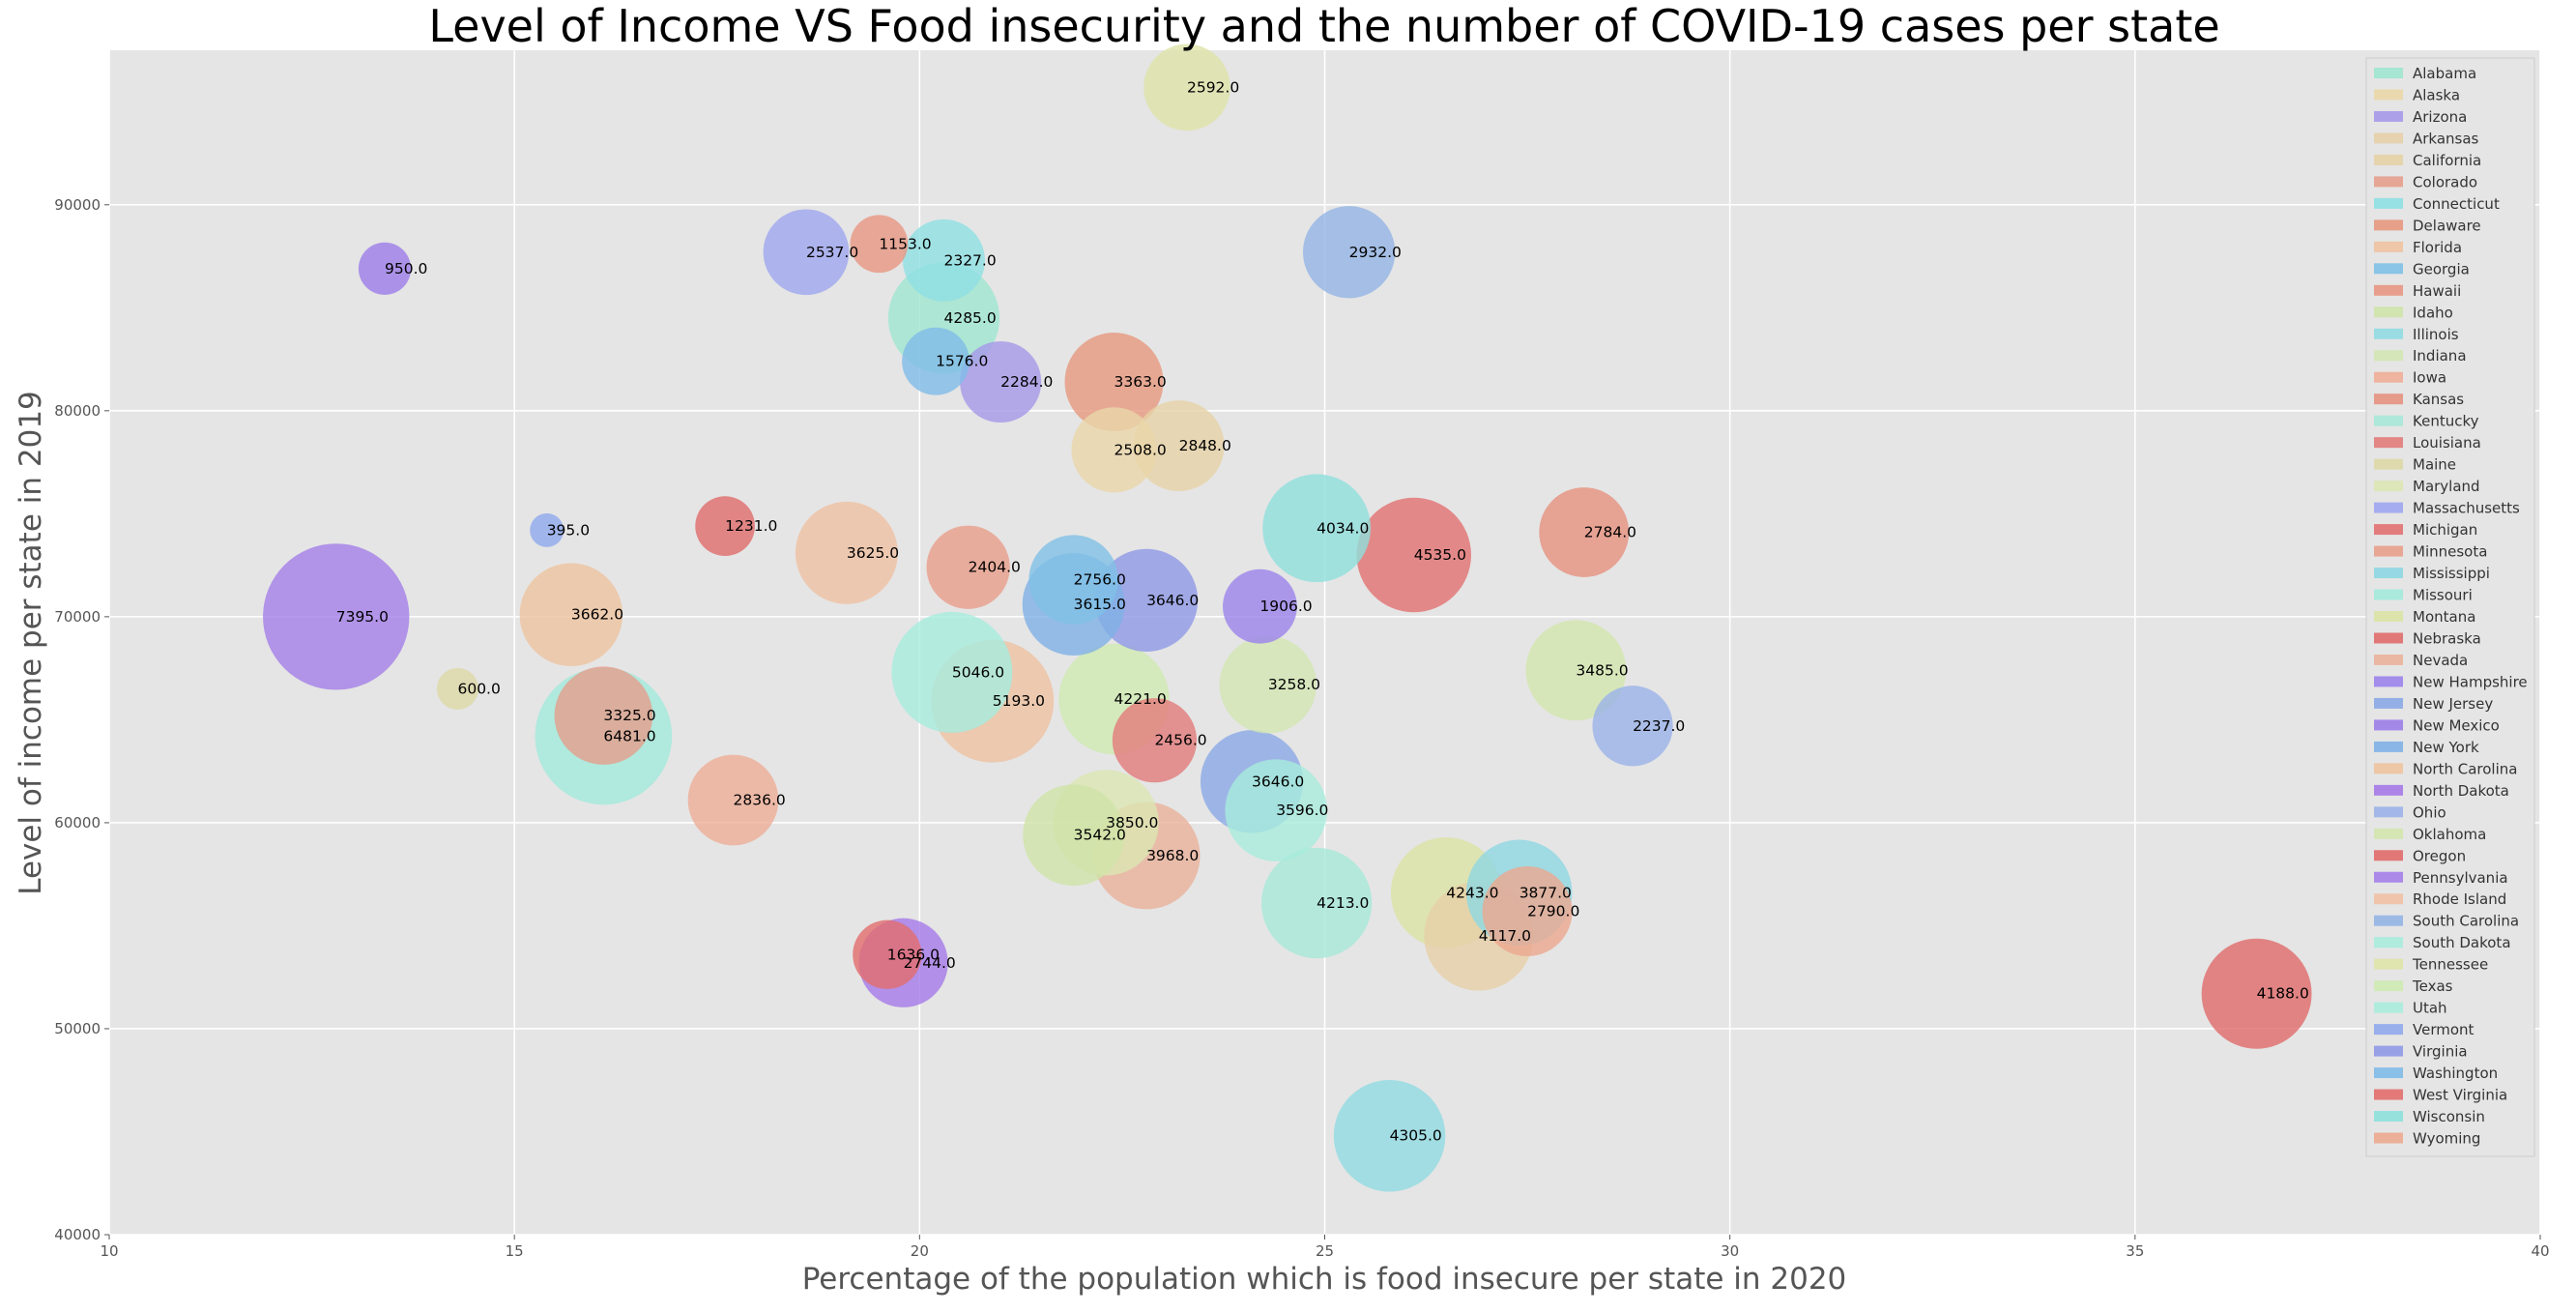 The width and height of the screenshot is (2576, 1313). Describe the element at coordinates (2434, 465) in the screenshot. I see `legend-label: Maine` at that location.